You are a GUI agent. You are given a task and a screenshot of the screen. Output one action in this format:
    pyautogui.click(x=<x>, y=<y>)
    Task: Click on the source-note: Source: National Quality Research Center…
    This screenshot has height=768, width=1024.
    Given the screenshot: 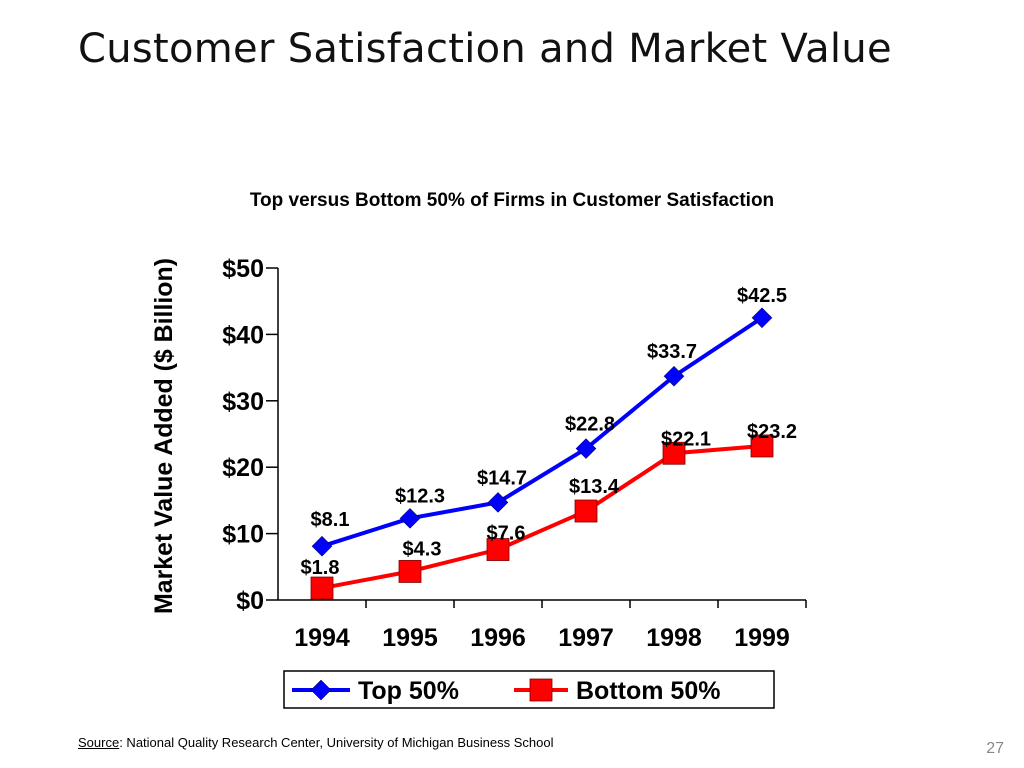 What is the action you would take?
    pyautogui.click(x=315, y=742)
    